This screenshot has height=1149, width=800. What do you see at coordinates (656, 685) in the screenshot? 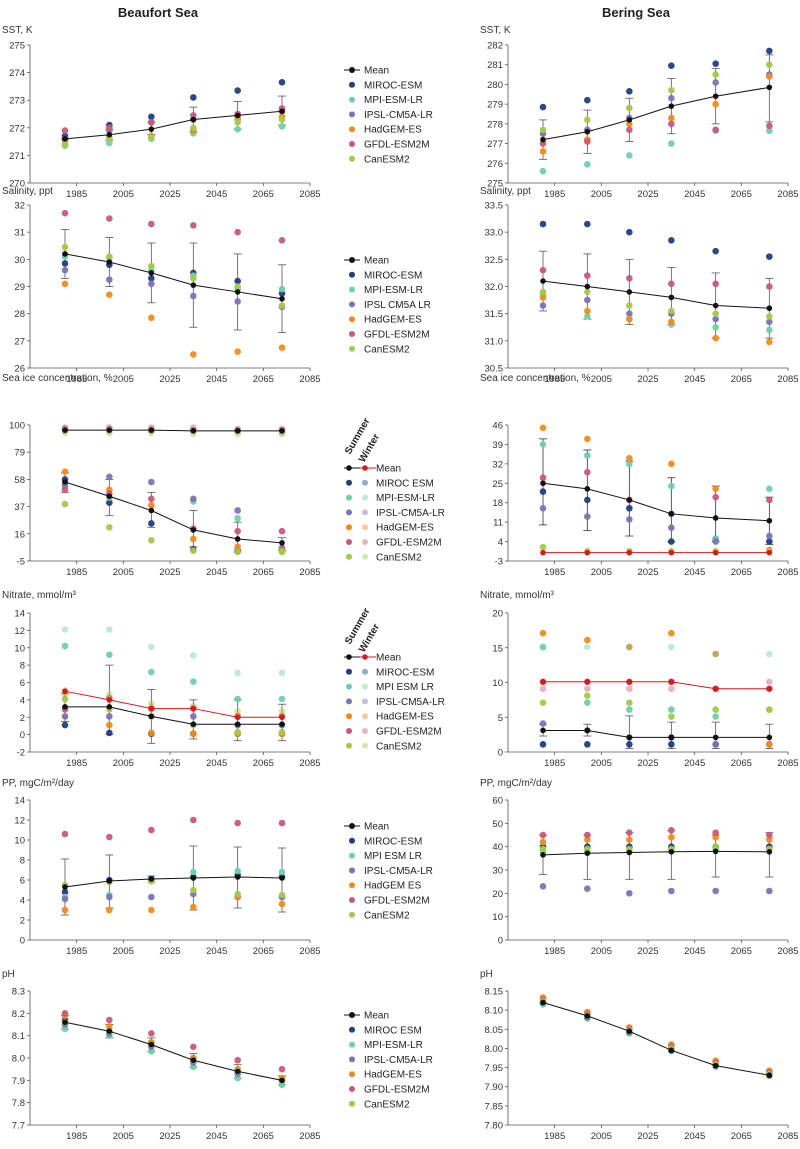
I see `mean-line-winter` at bounding box center [656, 685].